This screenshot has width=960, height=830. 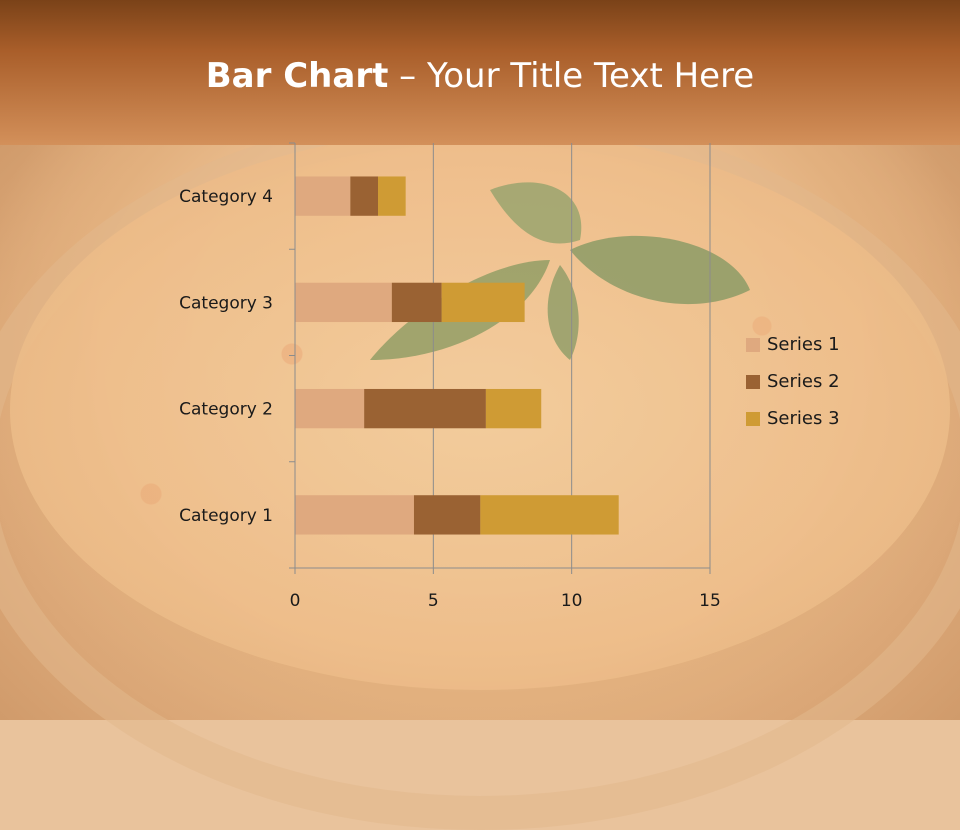 I want to click on chart-bars, so click(x=457, y=355).